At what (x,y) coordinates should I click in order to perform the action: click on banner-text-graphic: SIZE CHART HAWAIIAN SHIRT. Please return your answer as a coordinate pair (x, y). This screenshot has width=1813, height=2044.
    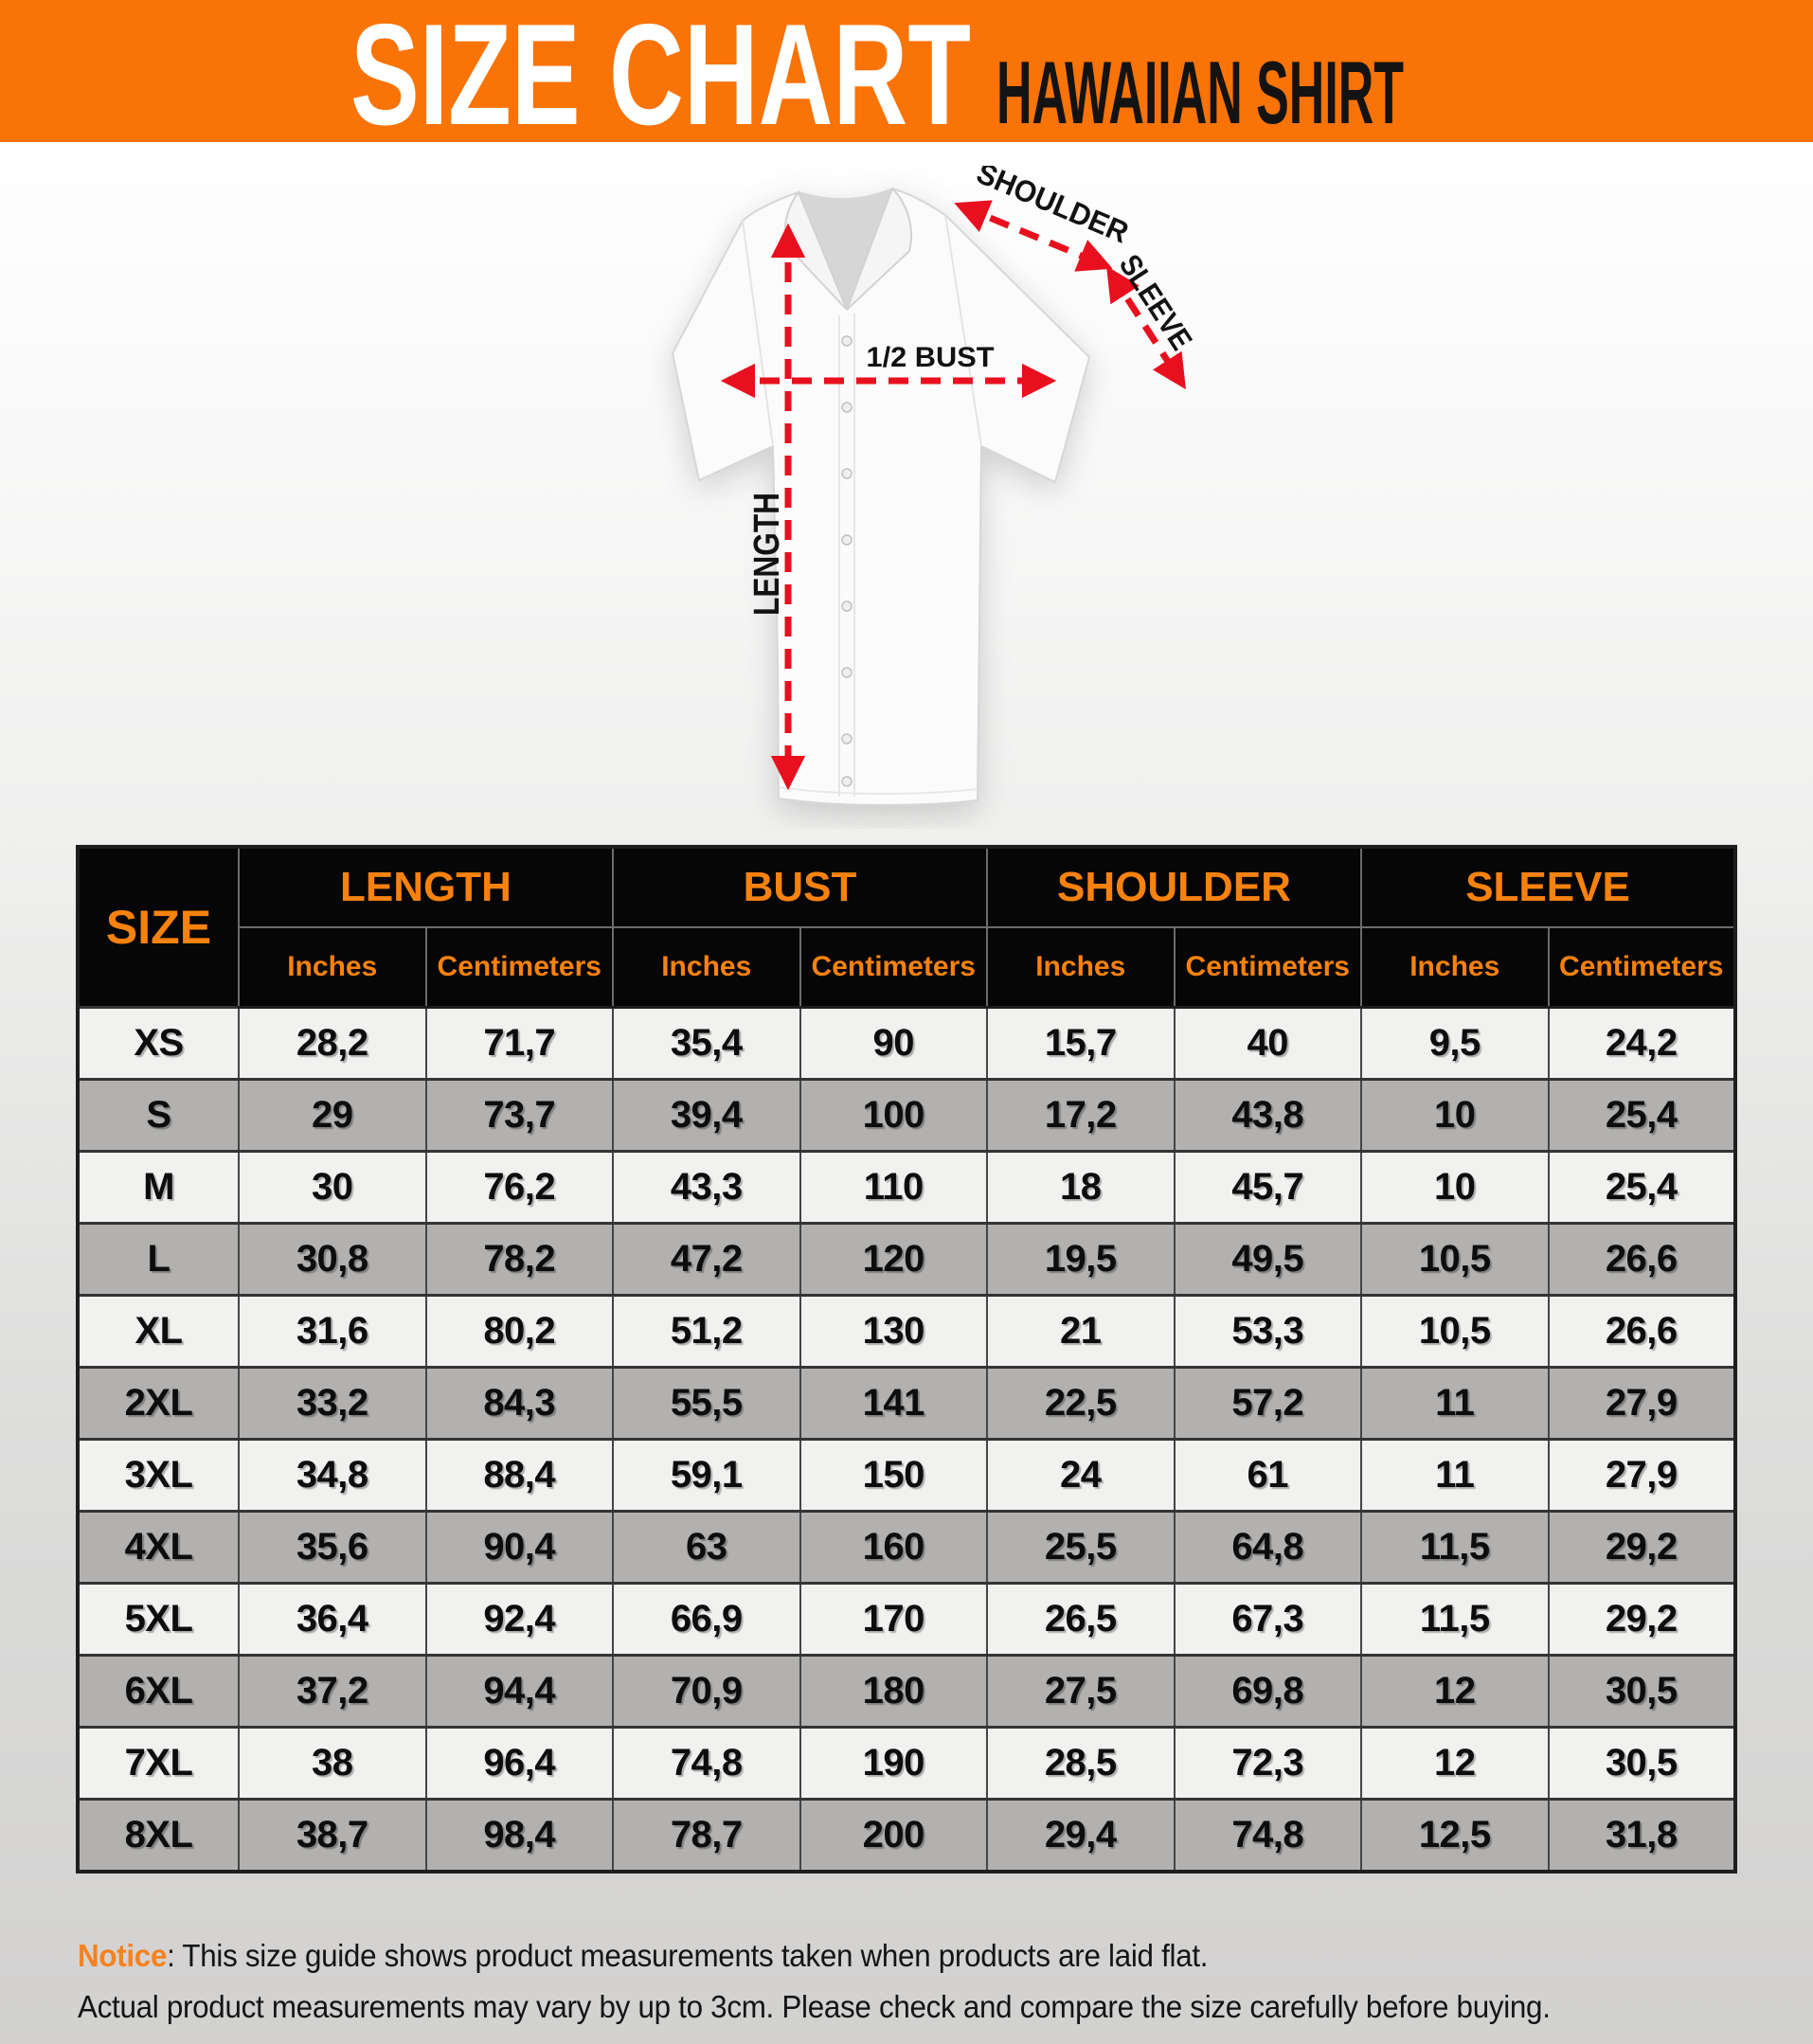
    Looking at the image, I should click on (877, 71).